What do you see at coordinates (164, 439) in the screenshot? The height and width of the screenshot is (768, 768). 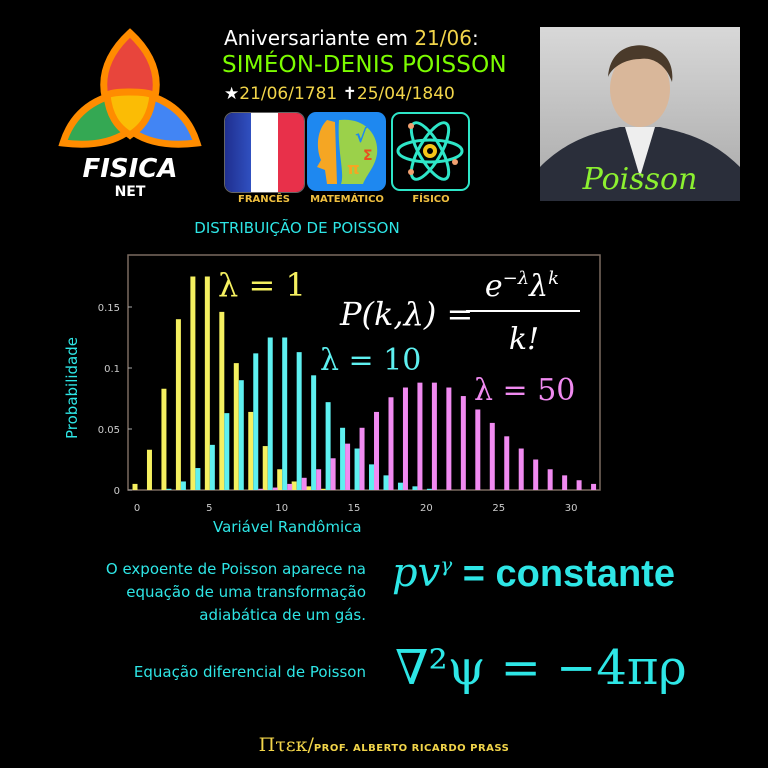 I see `bar-series0-k2` at bounding box center [164, 439].